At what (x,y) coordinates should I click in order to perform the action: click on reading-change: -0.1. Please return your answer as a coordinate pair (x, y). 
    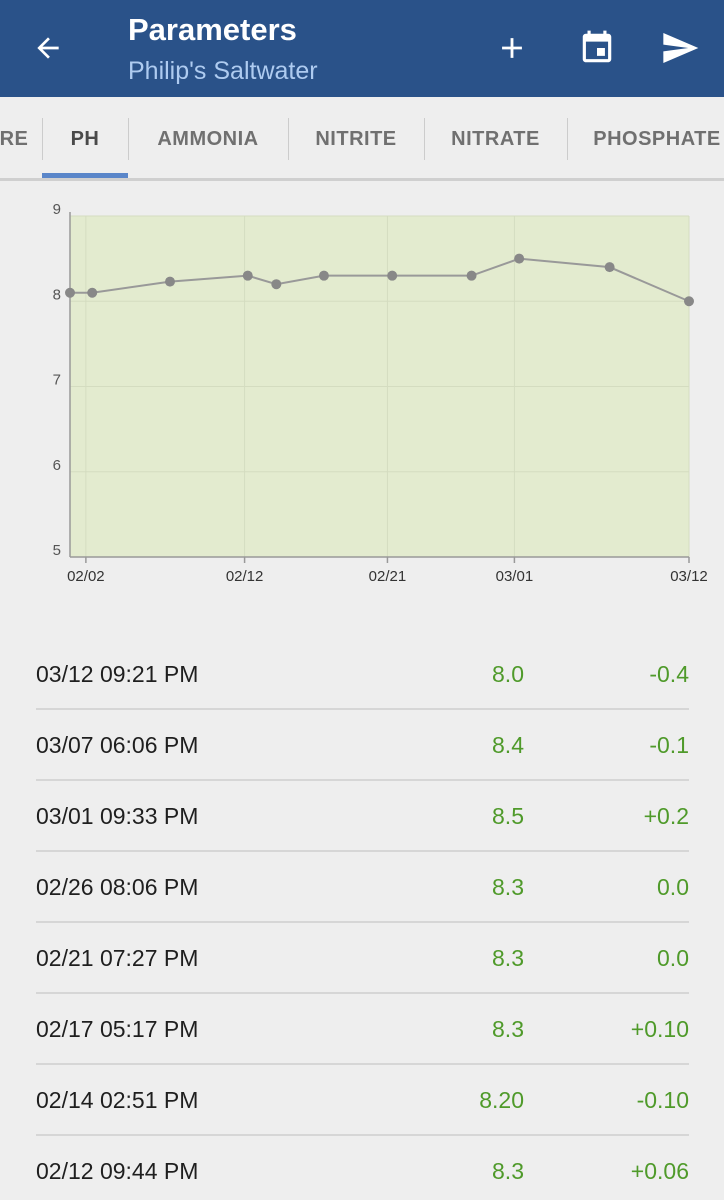
    Looking at the image, I should click on (669, 745).